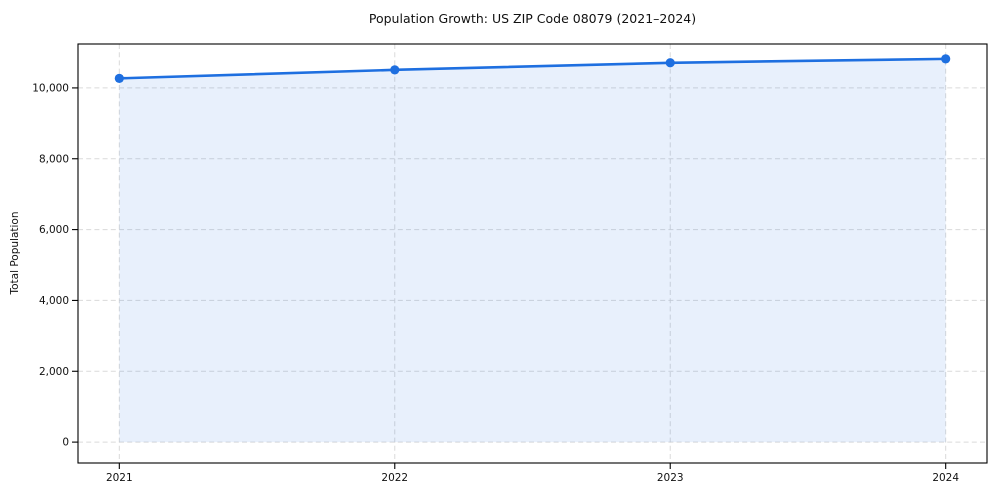  I want to click on y-tick-label: 4,000, so click(54, 301).